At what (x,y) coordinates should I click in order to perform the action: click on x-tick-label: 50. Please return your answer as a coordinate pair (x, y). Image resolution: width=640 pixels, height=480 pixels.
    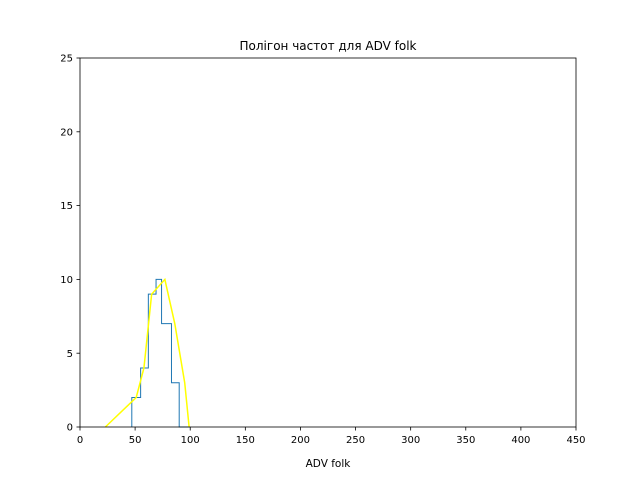
    Looking at the image, I should click on (135, 440).